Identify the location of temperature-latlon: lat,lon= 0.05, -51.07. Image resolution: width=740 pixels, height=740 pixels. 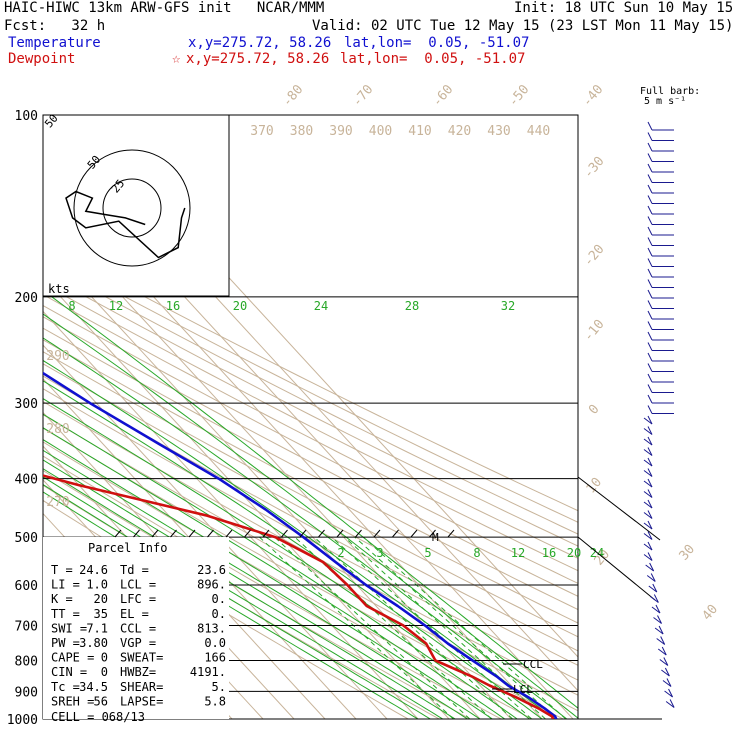
(437, 43).